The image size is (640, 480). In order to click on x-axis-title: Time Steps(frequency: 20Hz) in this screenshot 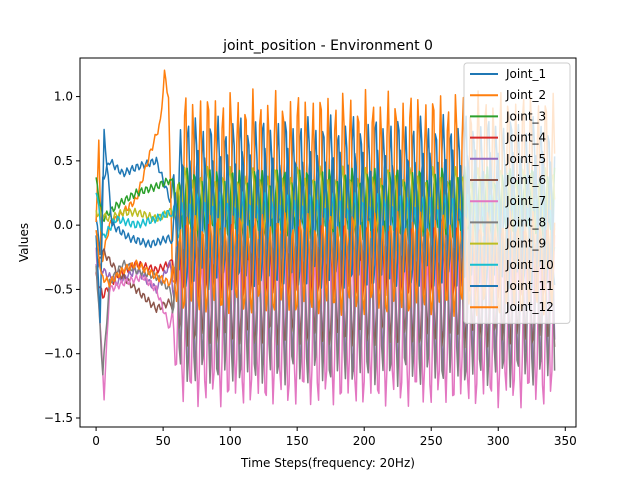, I will do `click(327, 463)`.